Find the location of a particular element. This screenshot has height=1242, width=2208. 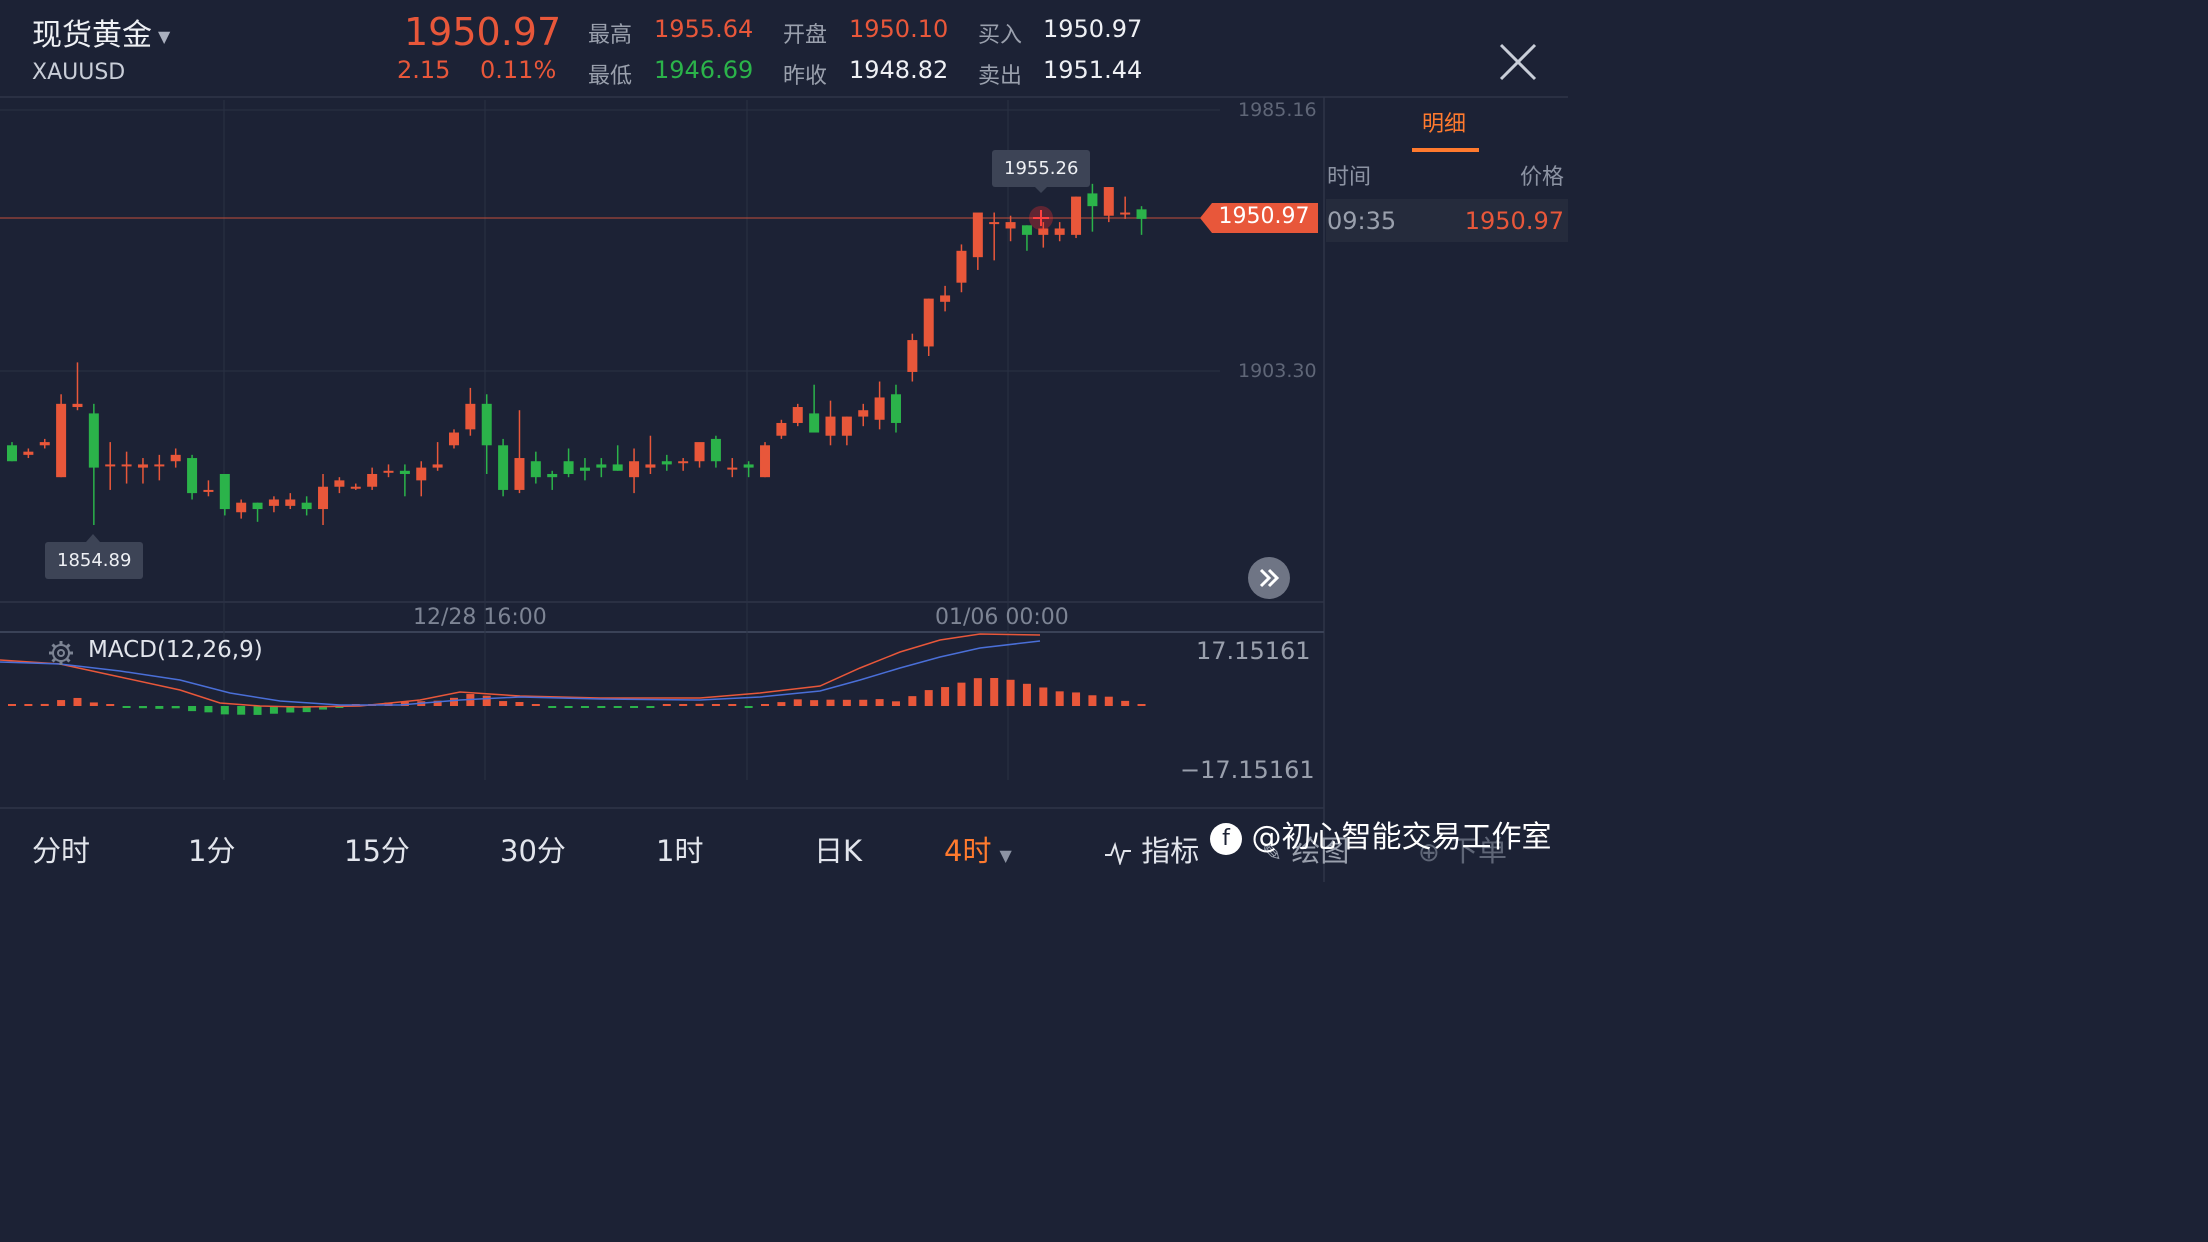

order-button: ⊕ 下单 is located at coordinates (1462, 849).